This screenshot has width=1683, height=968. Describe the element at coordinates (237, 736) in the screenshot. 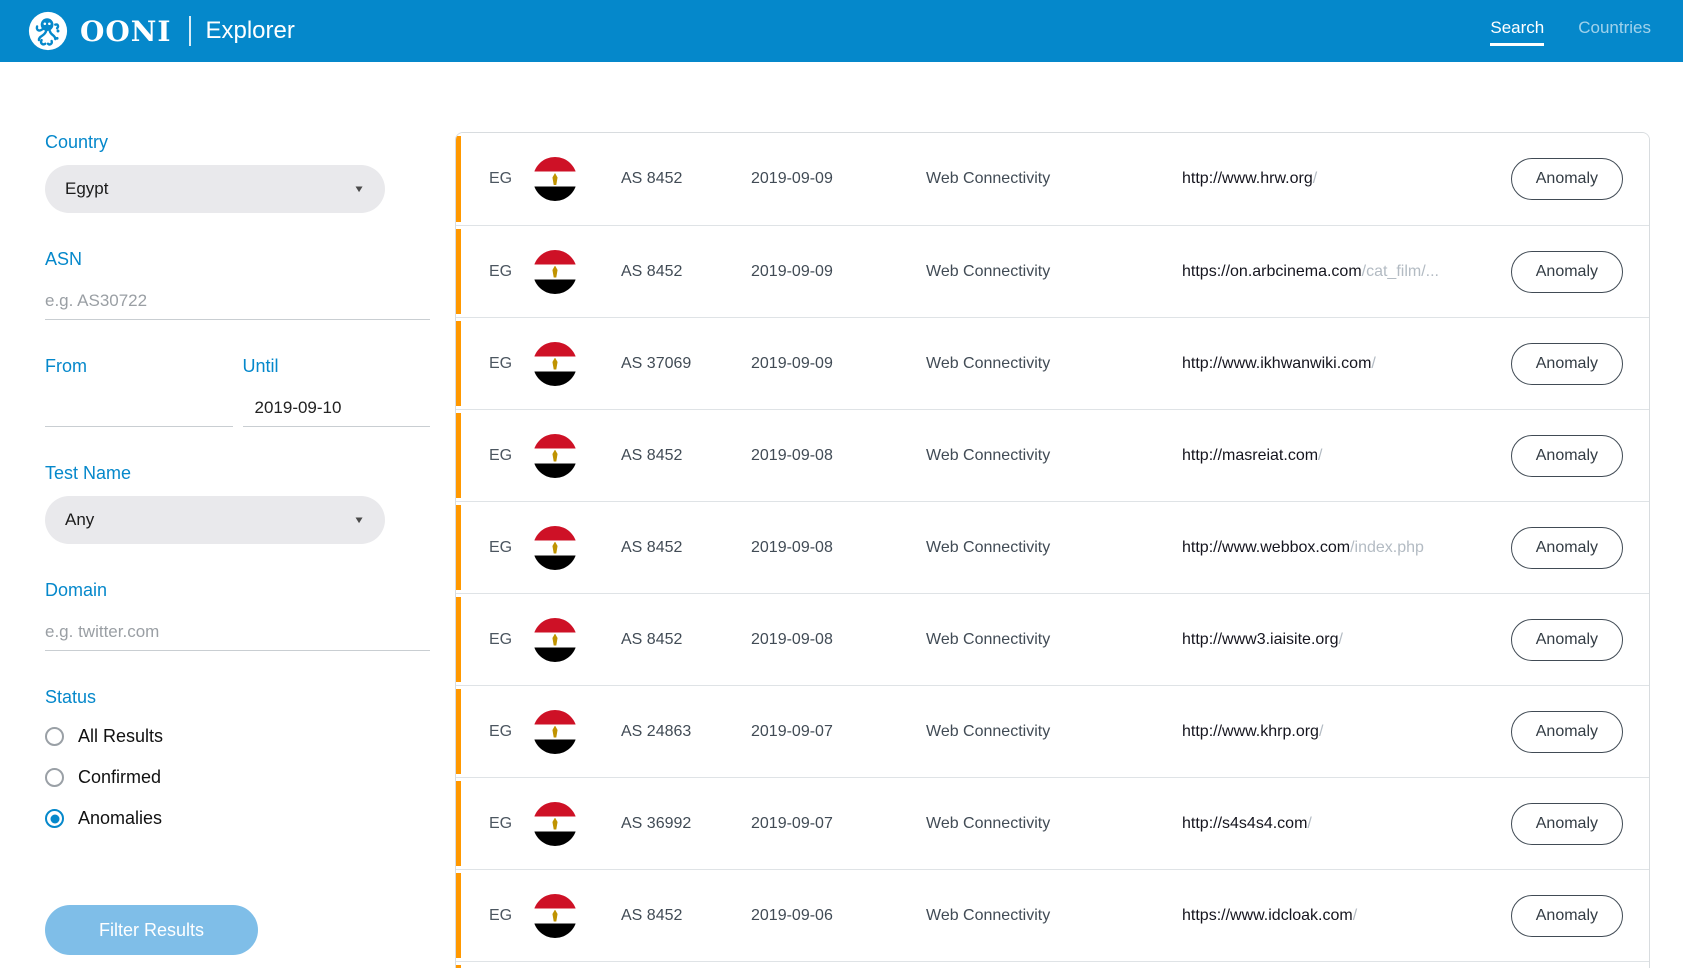

I see `status-radio-option: All Results` at that location.